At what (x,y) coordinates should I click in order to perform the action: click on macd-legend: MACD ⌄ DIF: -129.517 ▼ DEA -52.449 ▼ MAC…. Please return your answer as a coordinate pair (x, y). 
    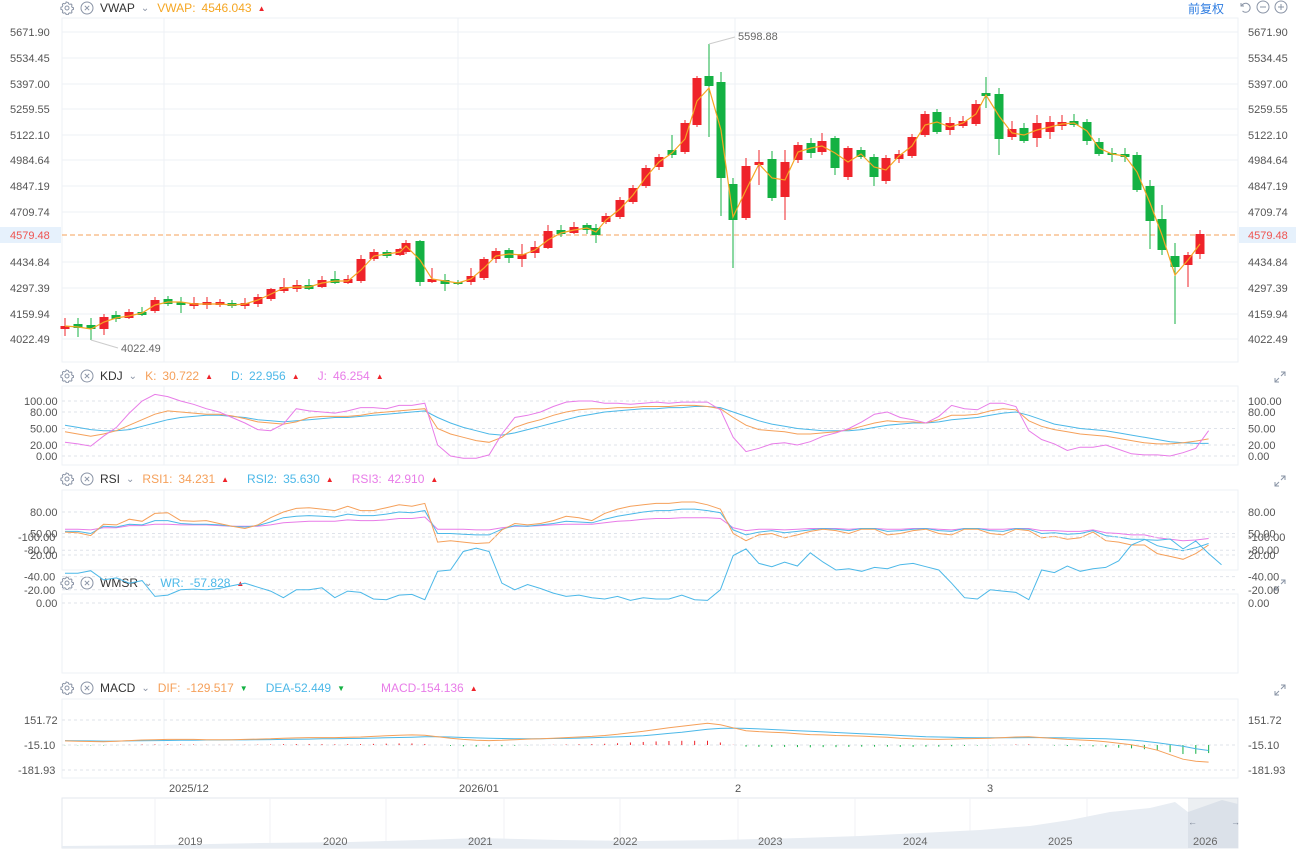
    Looking at the image, I should click on (278, 688).